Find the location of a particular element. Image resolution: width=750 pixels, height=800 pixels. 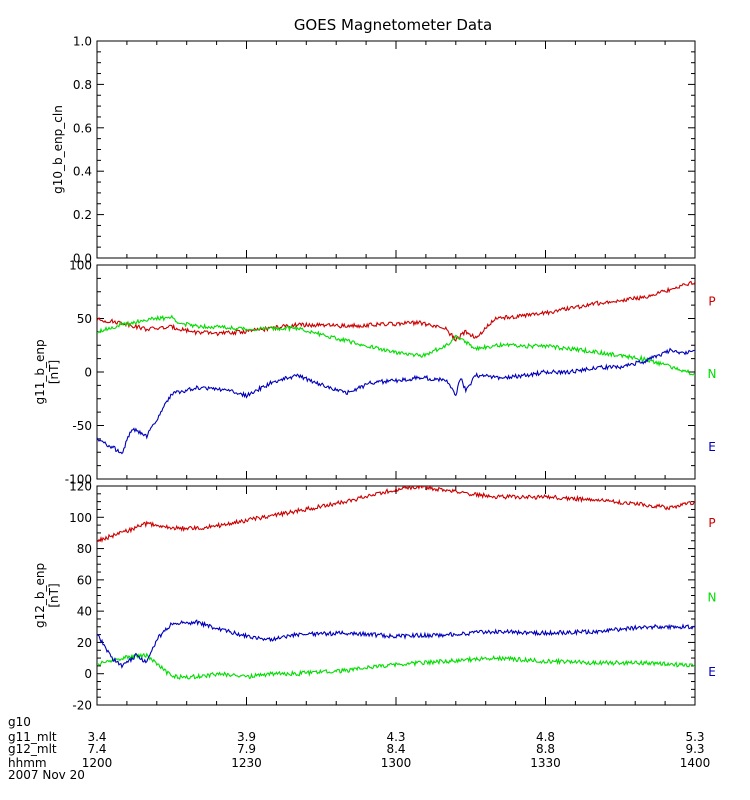

y-tick-label: -100 is located at coordinates (78, 480).